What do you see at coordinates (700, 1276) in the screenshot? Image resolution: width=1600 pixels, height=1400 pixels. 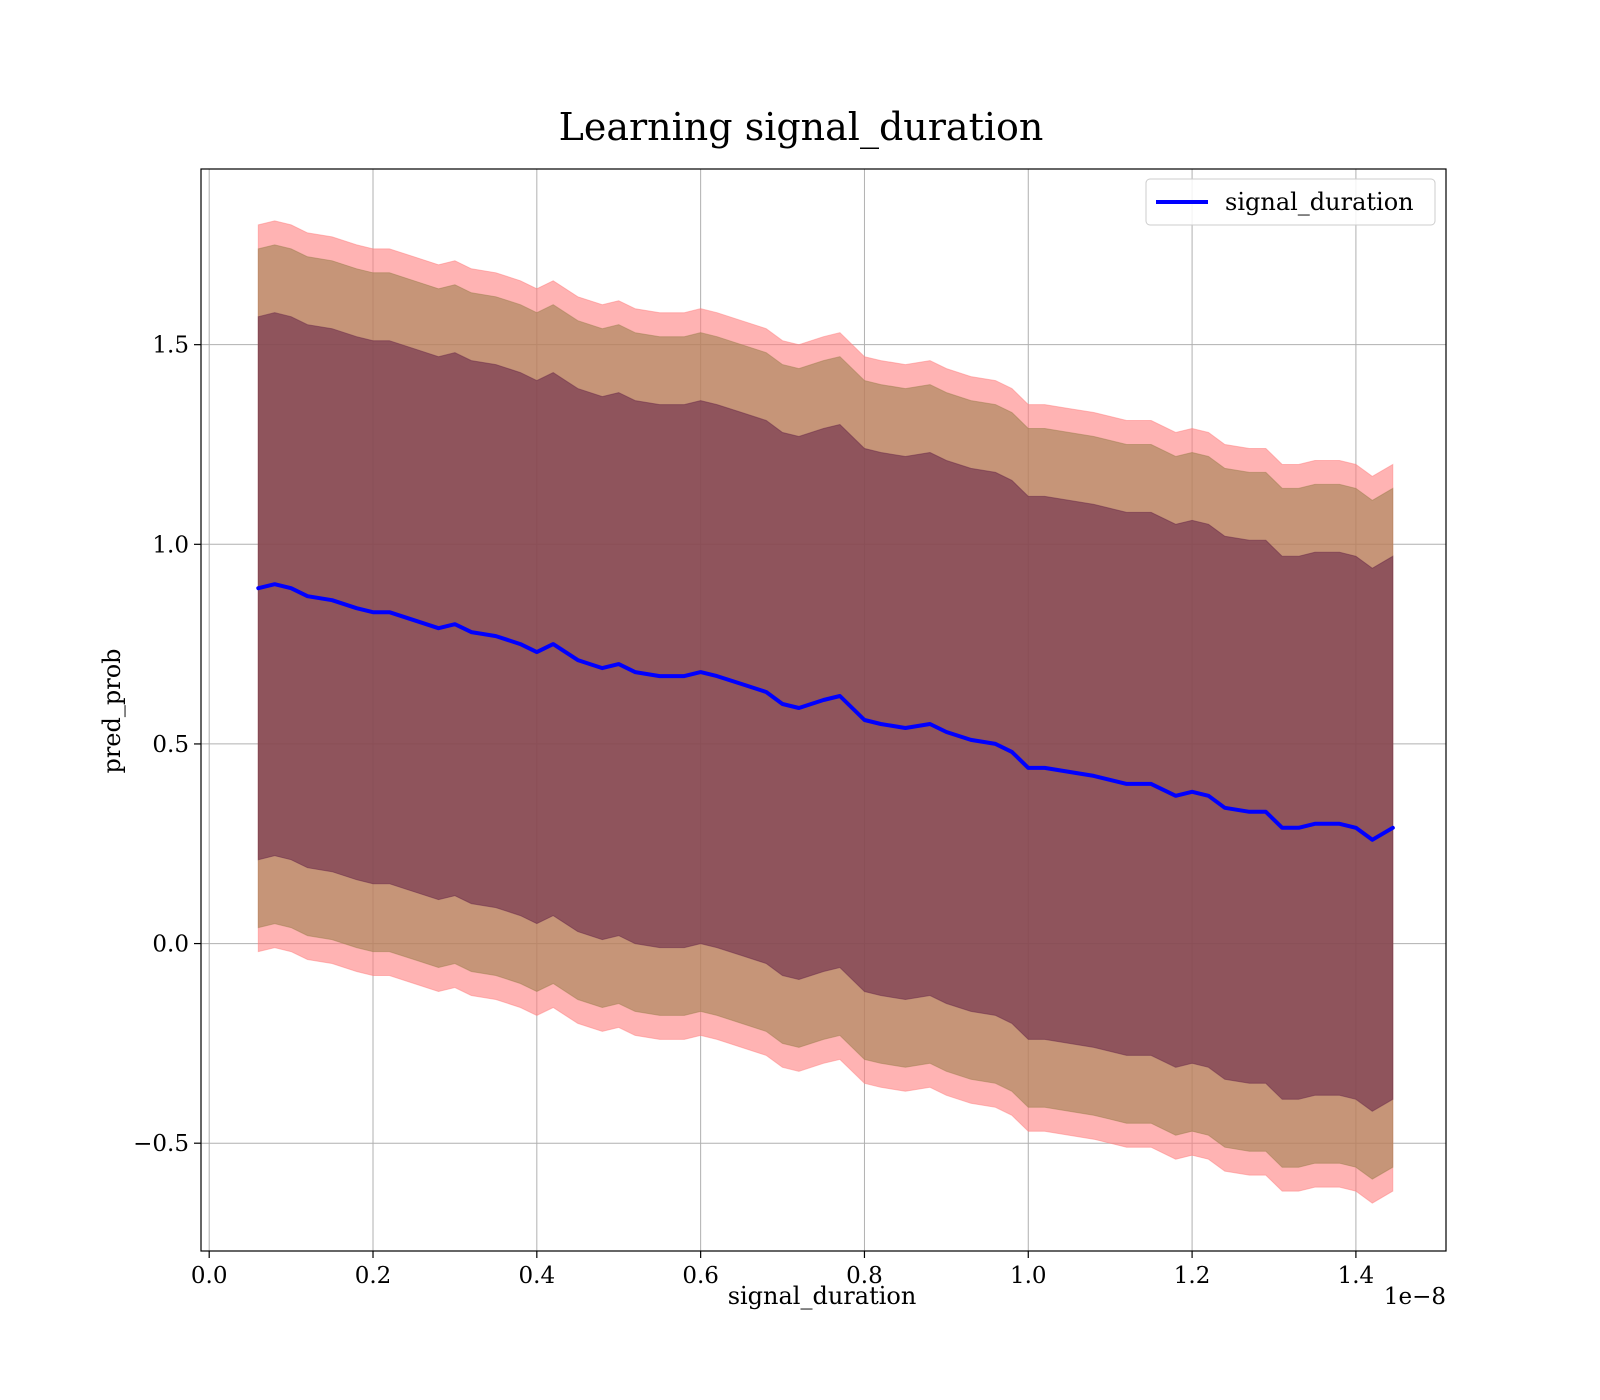 I see `x-tick-label: 0.6` at bounding box center [700, 1276].